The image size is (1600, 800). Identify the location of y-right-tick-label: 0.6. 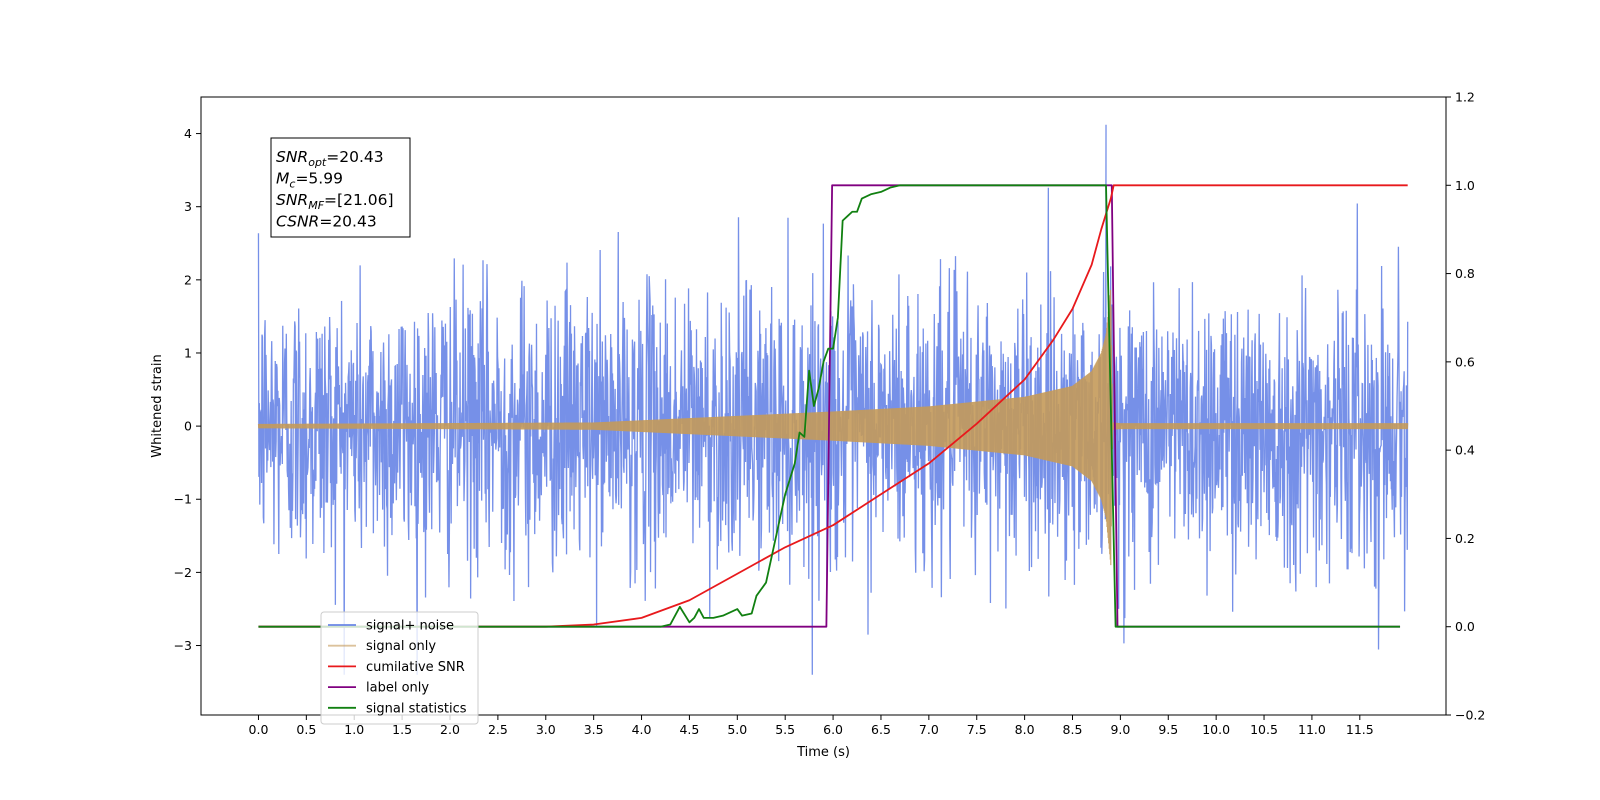
(1465, 361).